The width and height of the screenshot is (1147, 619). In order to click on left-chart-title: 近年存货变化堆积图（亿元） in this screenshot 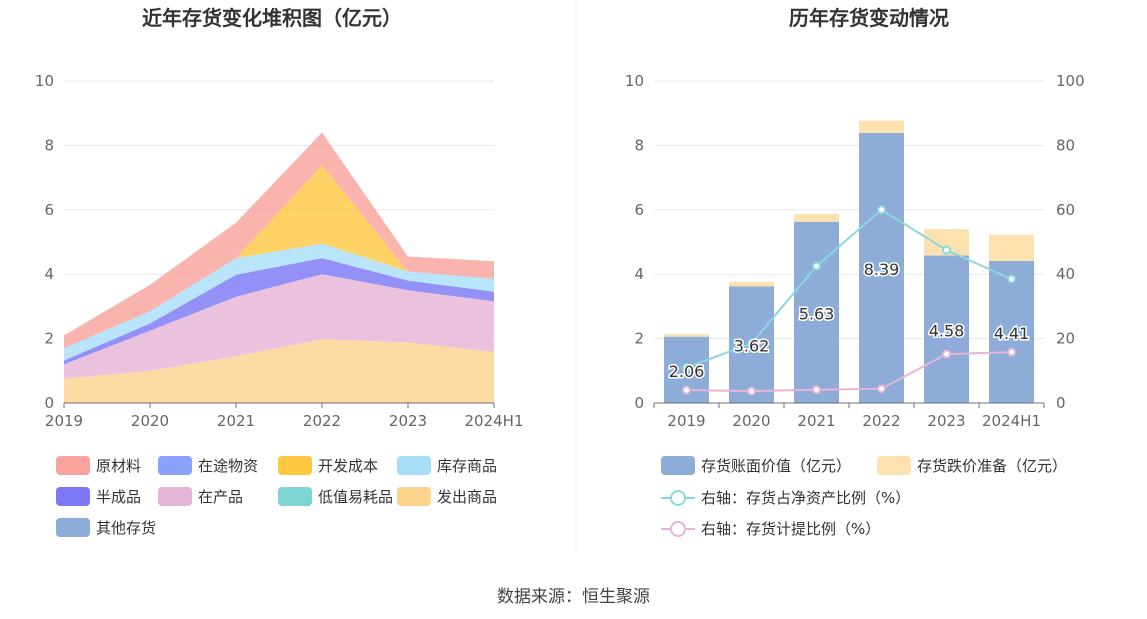, I will do `click(272, 18)`.